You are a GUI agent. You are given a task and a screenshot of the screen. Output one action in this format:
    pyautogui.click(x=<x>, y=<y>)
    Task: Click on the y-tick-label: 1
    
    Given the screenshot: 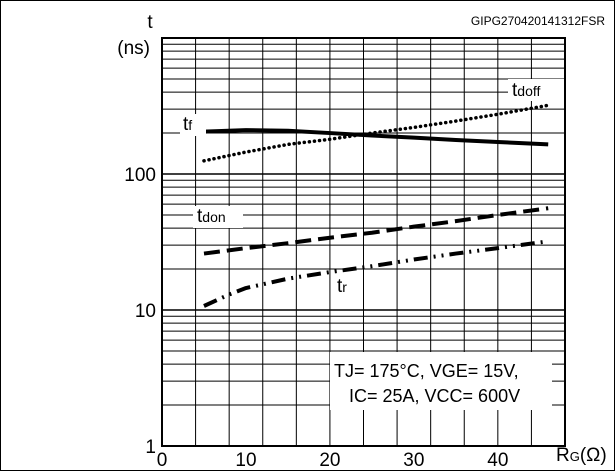 What is the action you would take?
    pyautogui.click(x=150, y=447)
    